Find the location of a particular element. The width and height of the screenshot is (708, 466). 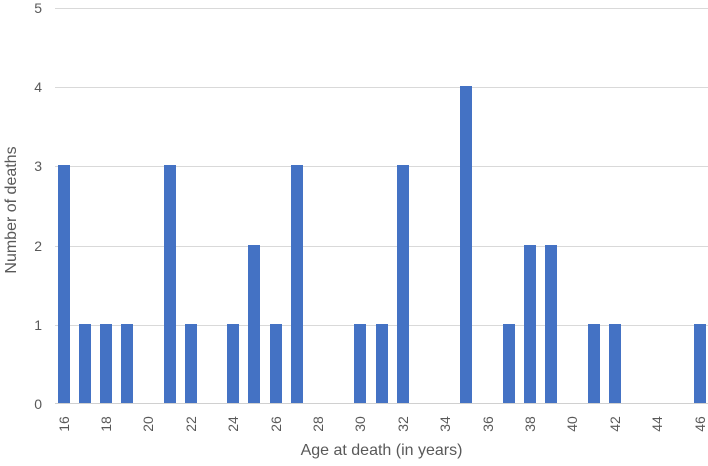

x-tick-label: 30 is located at coordinates (360, 424).